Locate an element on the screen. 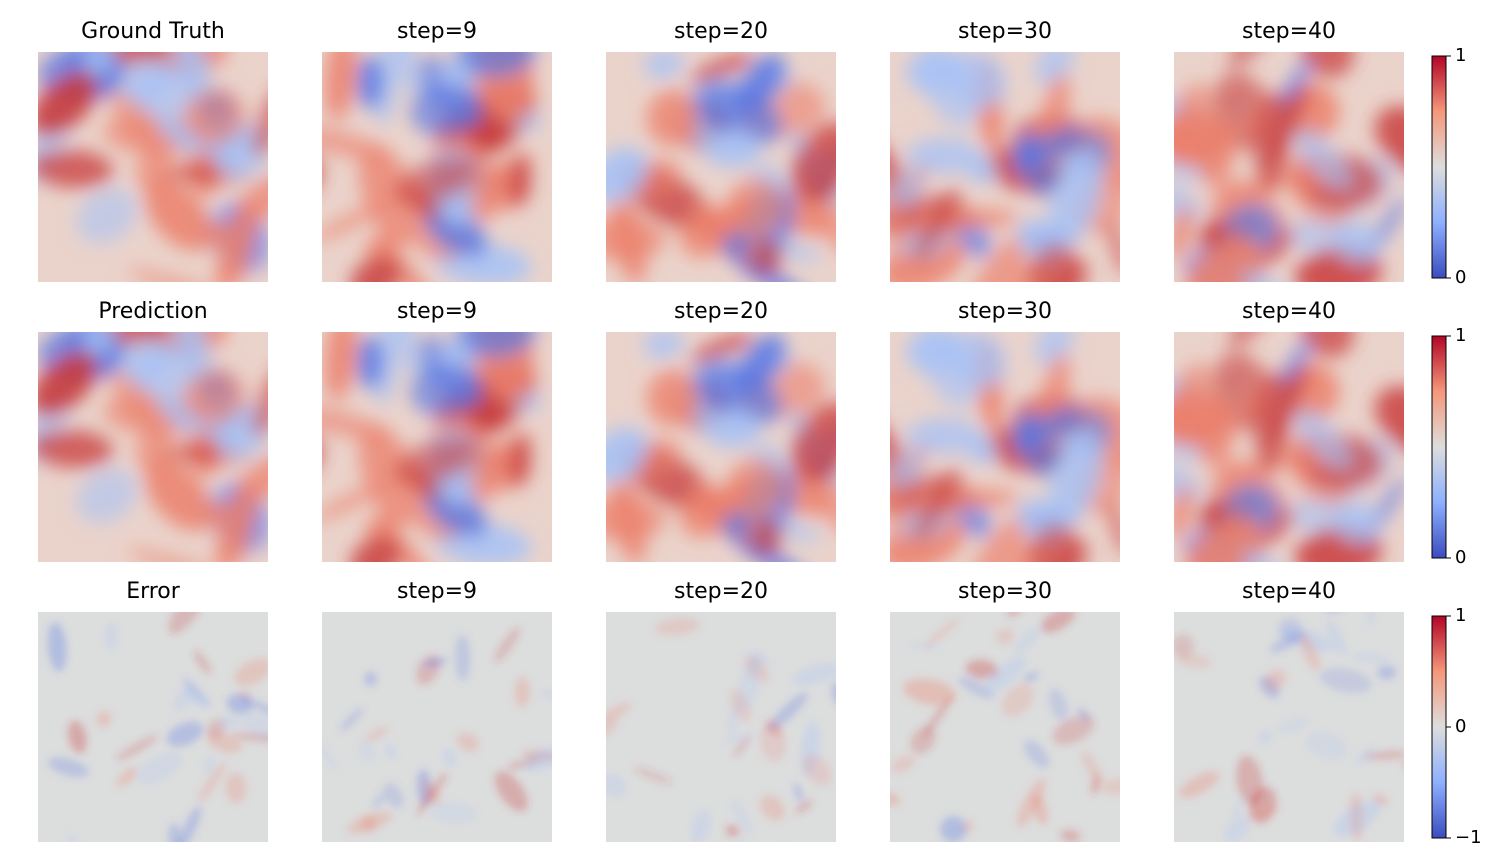 This screenshot has height=868, width=1495. panel-title: Error is located at coordinates (153, 591).